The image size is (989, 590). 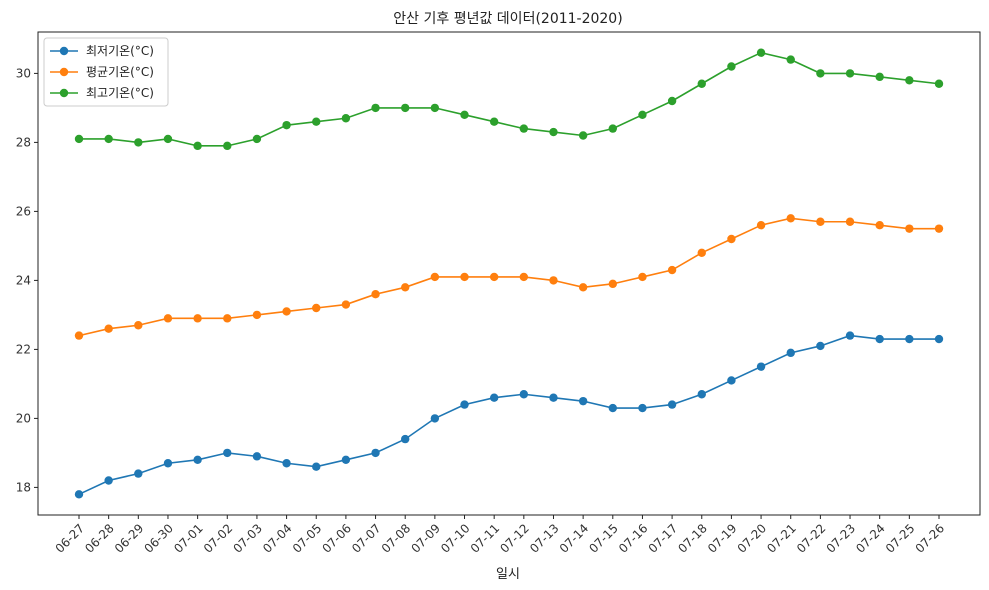 I want to click on x-tick-label: 07-21, so click(x=781, y=538).